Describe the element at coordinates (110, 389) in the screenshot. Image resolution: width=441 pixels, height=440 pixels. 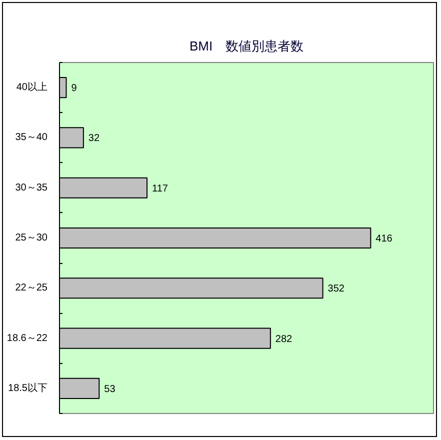
I see `data-label: 53` at that location.